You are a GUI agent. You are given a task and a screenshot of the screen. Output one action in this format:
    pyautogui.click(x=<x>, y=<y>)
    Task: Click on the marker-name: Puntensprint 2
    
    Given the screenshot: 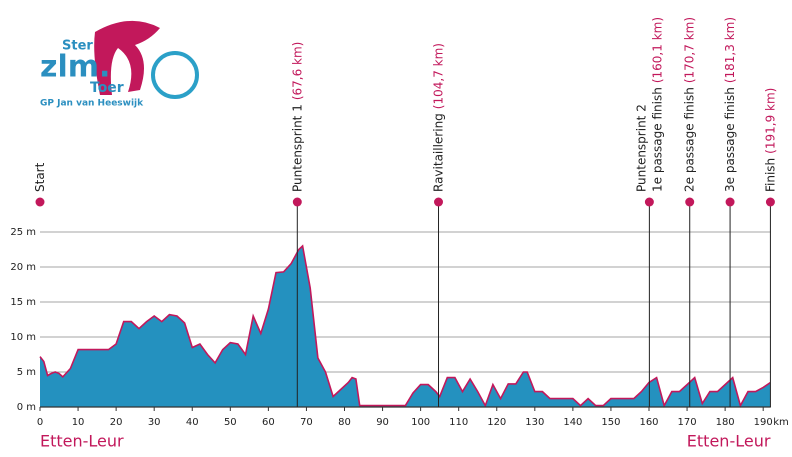 What is the action you would take?
    pyautogui.click(x=641, y=148)
    